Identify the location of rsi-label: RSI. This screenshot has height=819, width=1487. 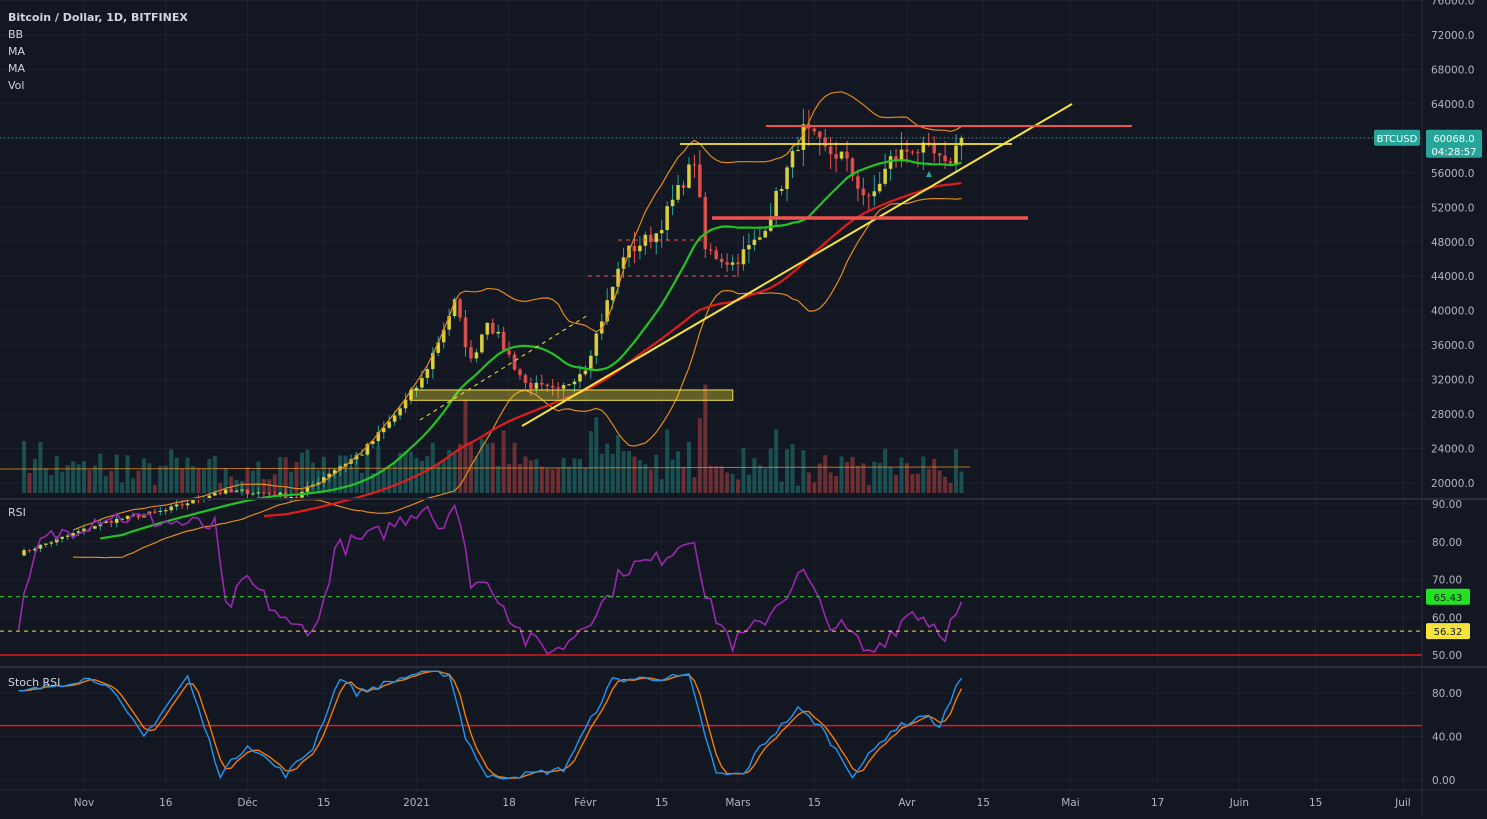
(17, 512).